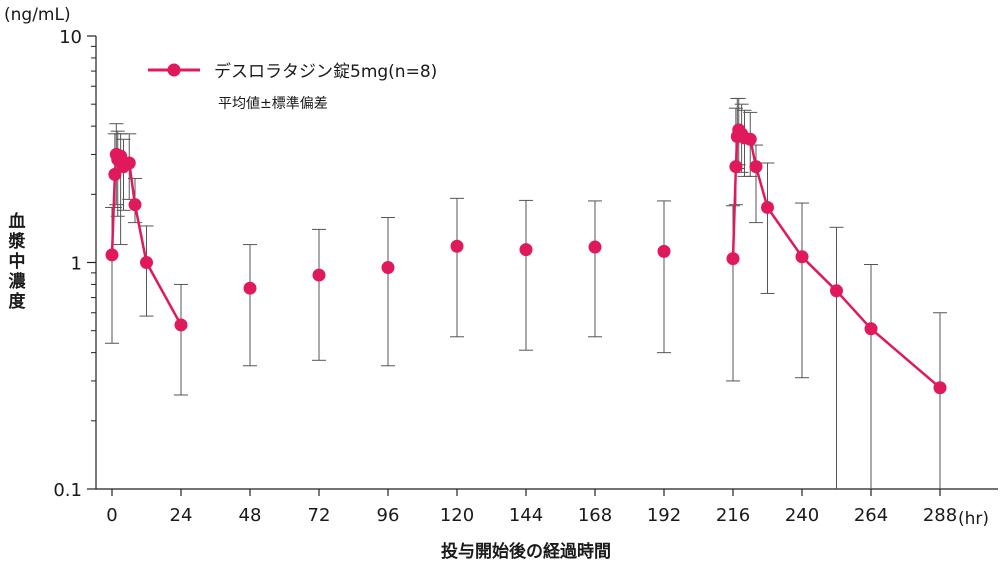 This screenshot has height=561, width=1000. What do you see at coordinates (37, 15) in the screenshot?
I see `y-unit-label: (ng/mL)` at bounding box center [37, 15].